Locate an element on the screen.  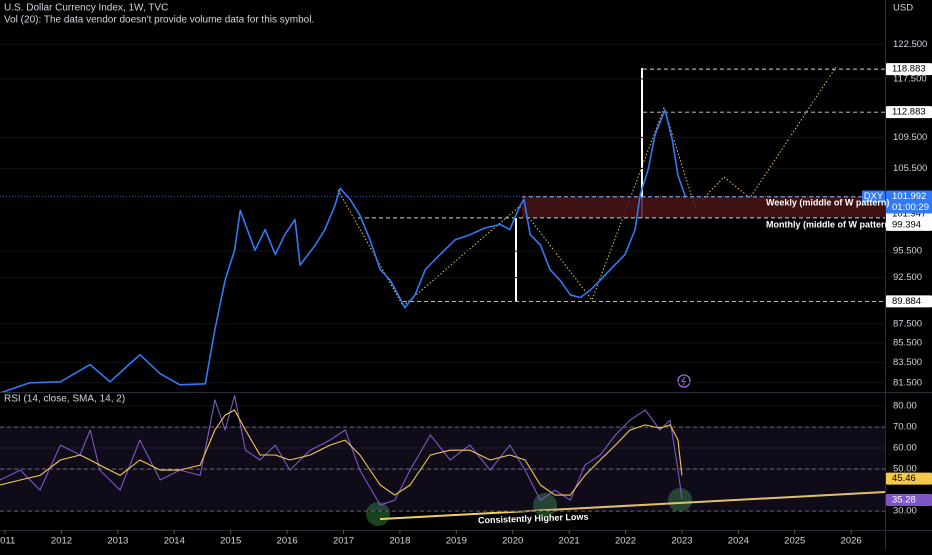
countdown-label: 01:00:29 is located at coordinates (910, 207).